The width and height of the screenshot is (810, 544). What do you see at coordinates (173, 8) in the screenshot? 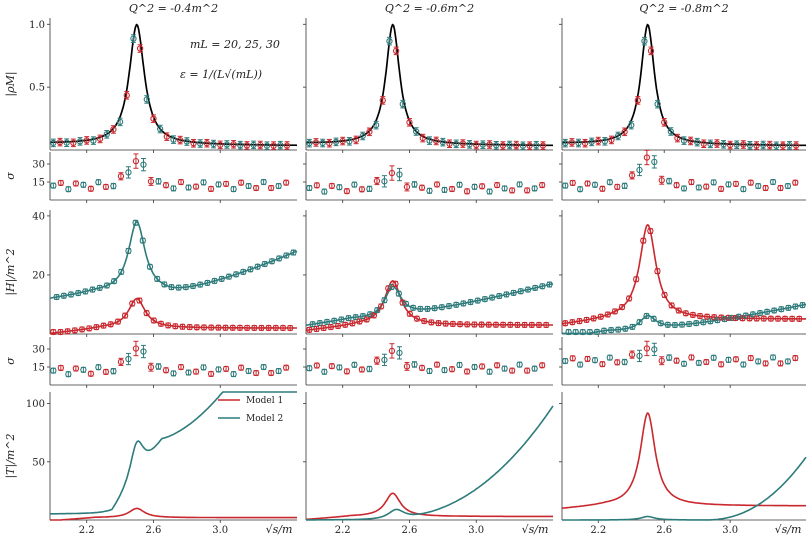
I see `column-title: Q^2 = -0.4m^2` at bounding box center [173, 8].